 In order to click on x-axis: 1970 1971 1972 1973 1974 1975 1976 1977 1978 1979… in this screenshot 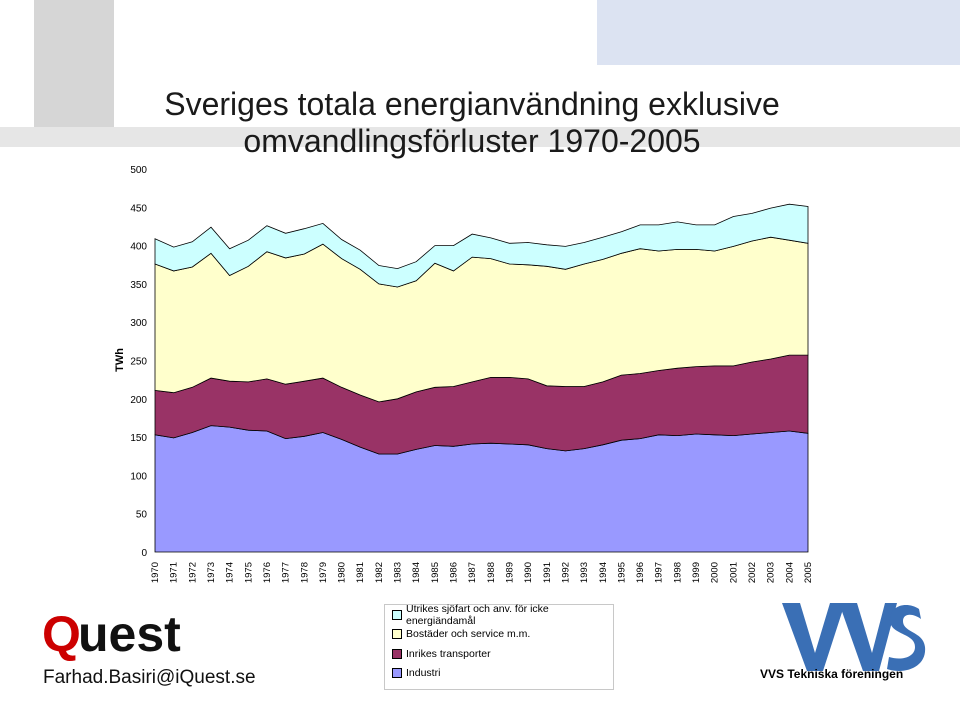, I will do `click(482, 572)`.